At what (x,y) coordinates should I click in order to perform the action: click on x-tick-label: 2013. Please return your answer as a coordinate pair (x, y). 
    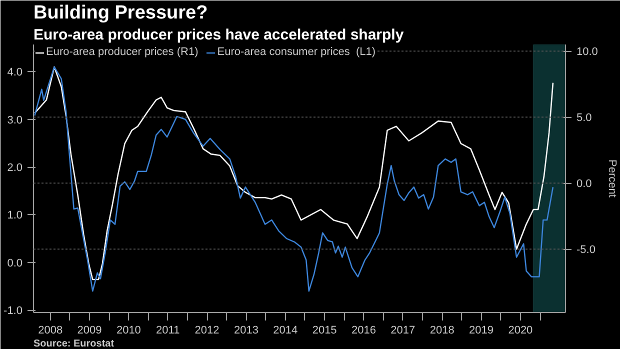
    Looking at the image, I should click on (246, 330).